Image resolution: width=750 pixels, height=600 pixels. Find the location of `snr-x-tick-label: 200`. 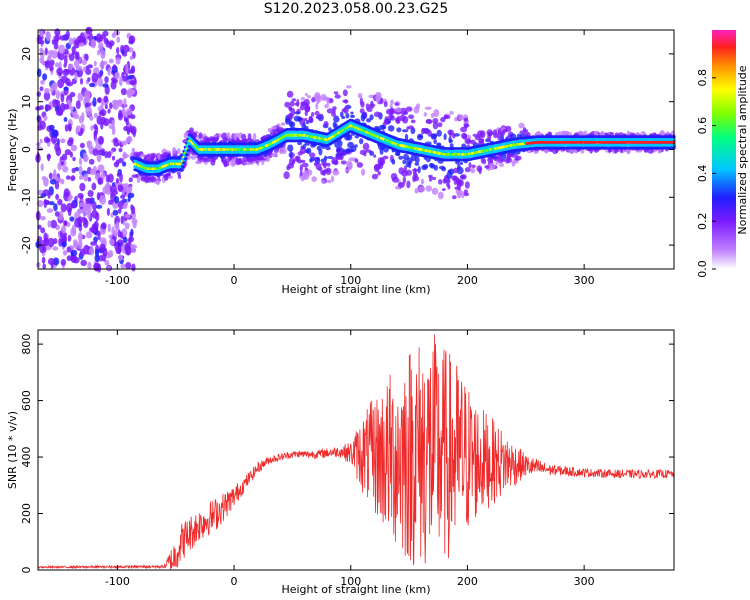

snr-x-tick-label: 200 is located at coordinates (467, 581).